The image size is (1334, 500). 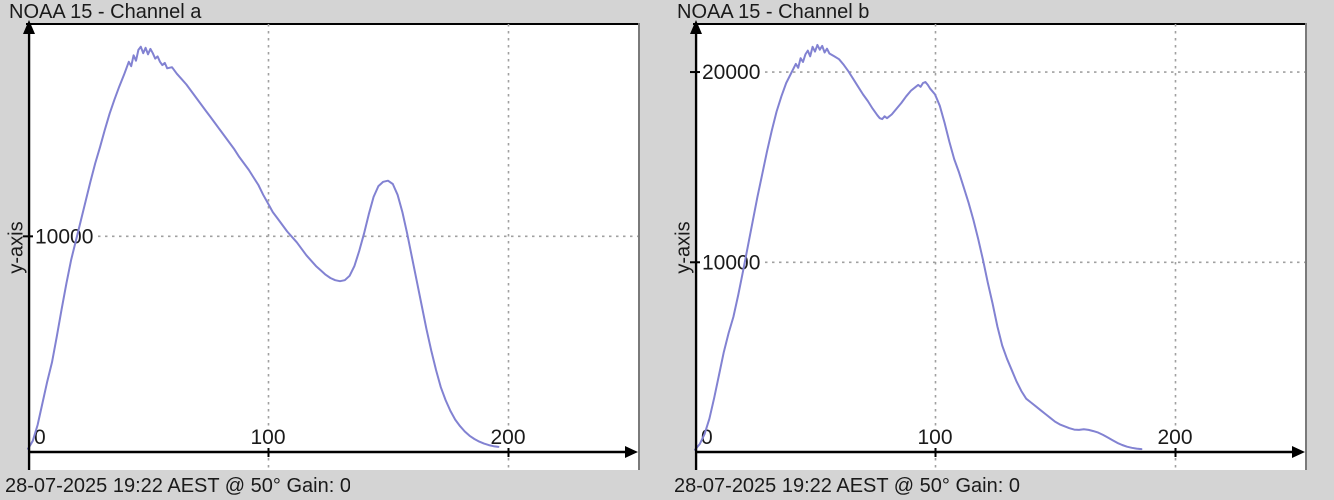 I want to click on x-tick-label-a: 200, so click(x=507, y=437).